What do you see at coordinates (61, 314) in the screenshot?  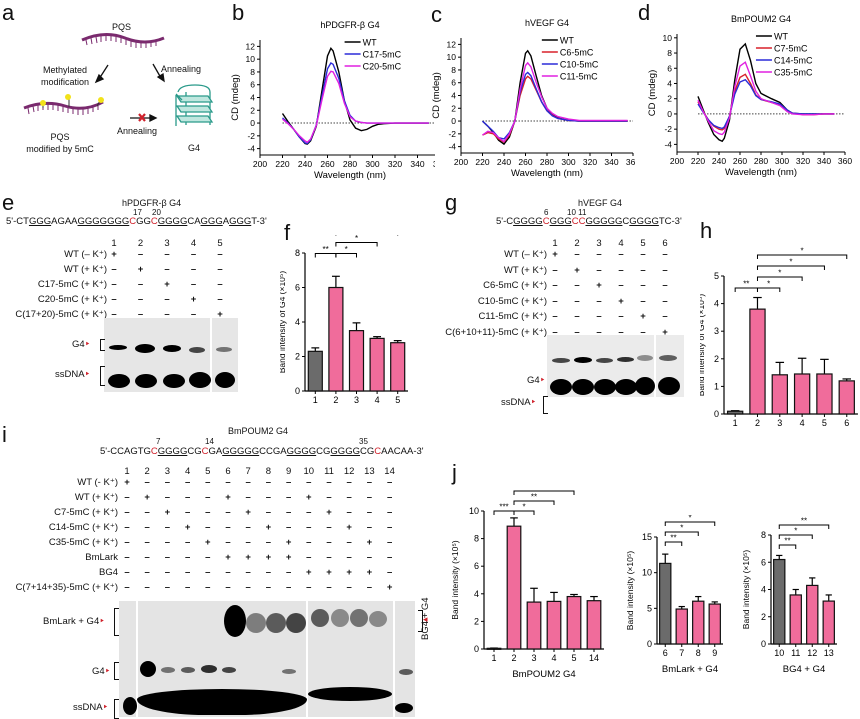 I see `condition-label: C(17+20)-5mC (+ K⁺)` at bounding box center [61, 314].